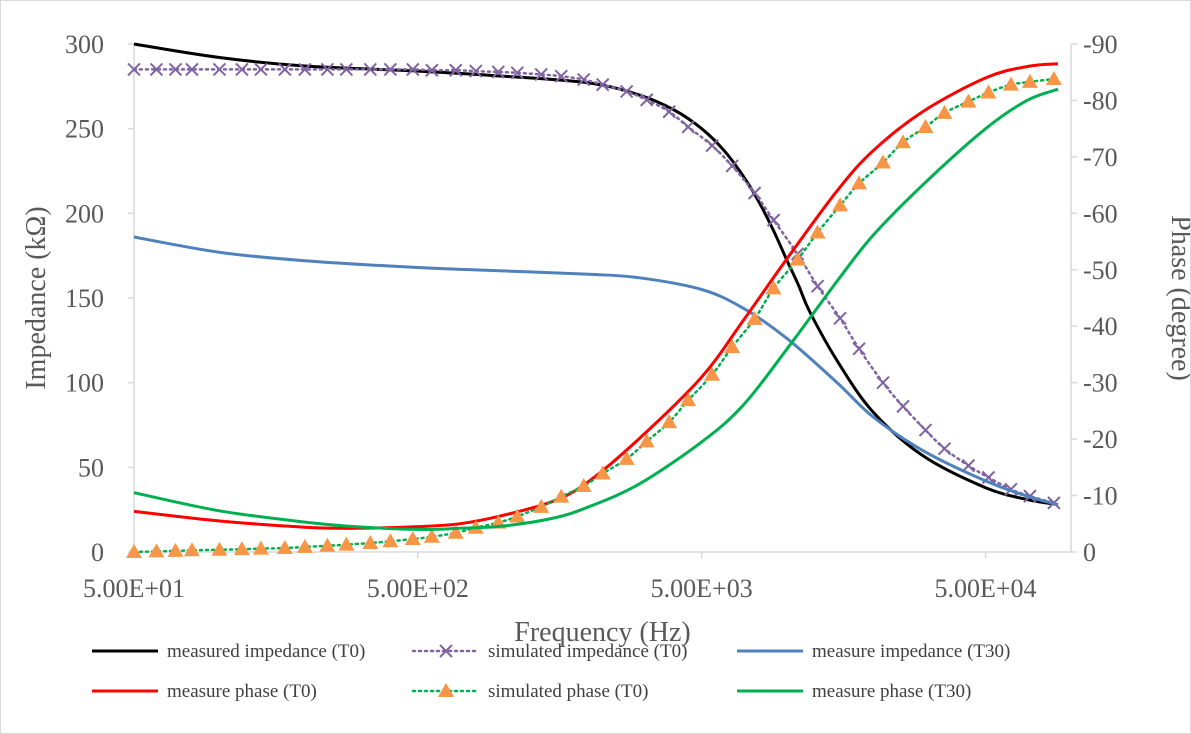  What do you see at coordinates (587, 651) in the screenshot?
I see `legend-label: simulated impedance (T0)` at bounding box center [587, 651].